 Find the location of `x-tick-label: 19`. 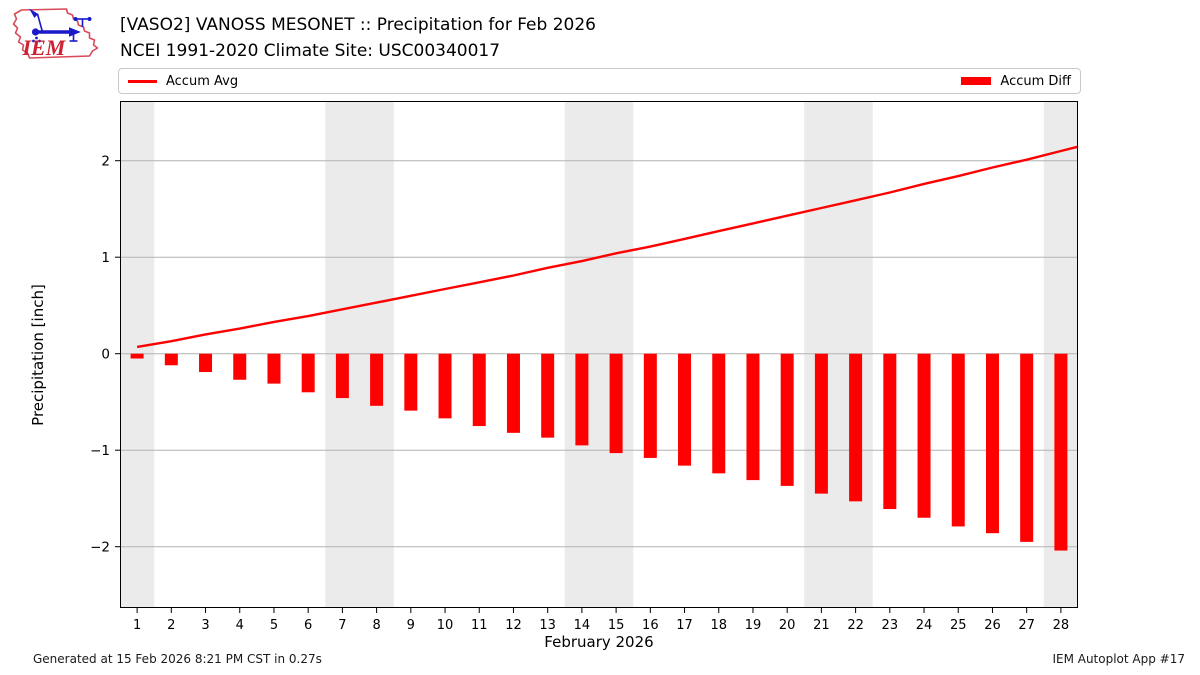

x-tick-label: 19 is located at coordinates (753, 625).